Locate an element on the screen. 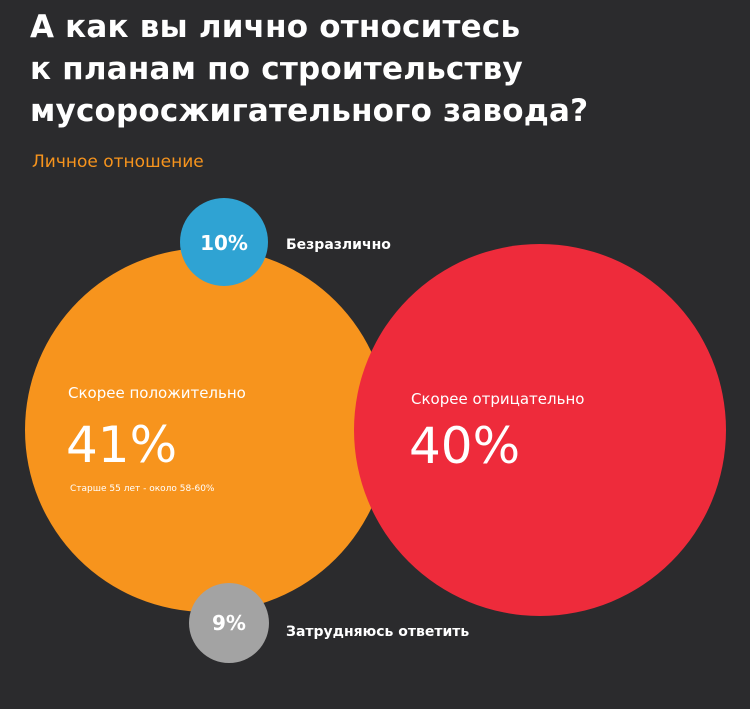 This screenshot has width=750, height=709. label-undecided-value: 9% is located at coordinates (229, 623).